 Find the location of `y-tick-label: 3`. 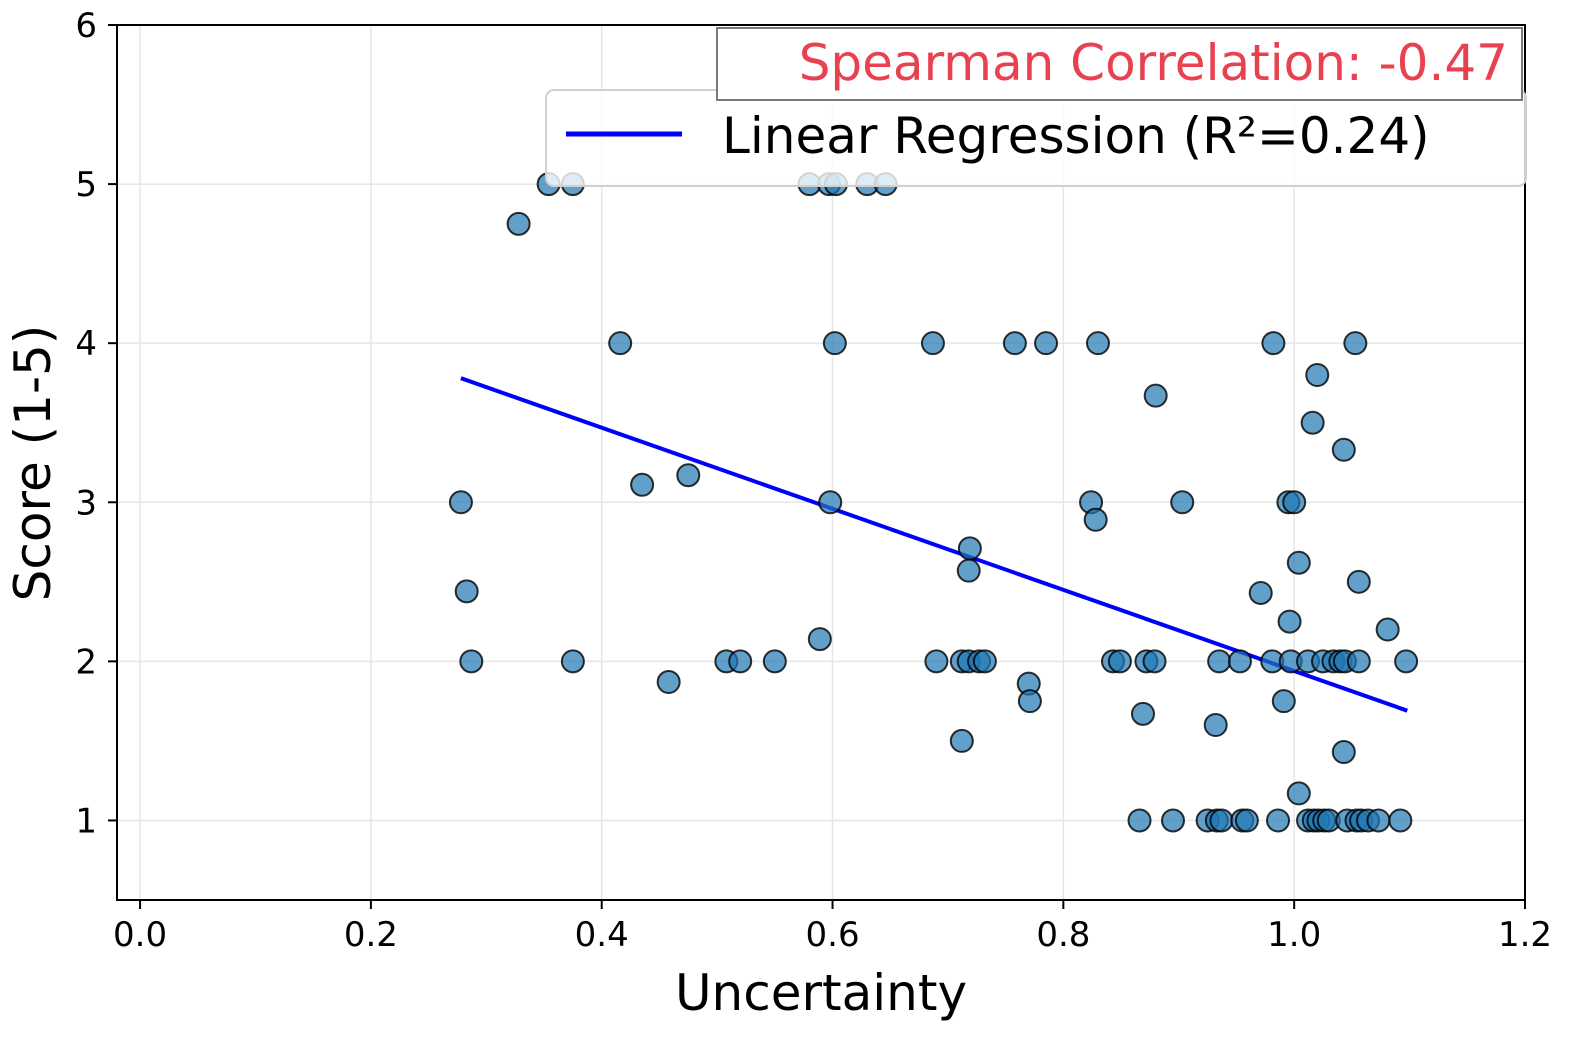

y-tick-label: 3 is located at coordinates (86, 503).